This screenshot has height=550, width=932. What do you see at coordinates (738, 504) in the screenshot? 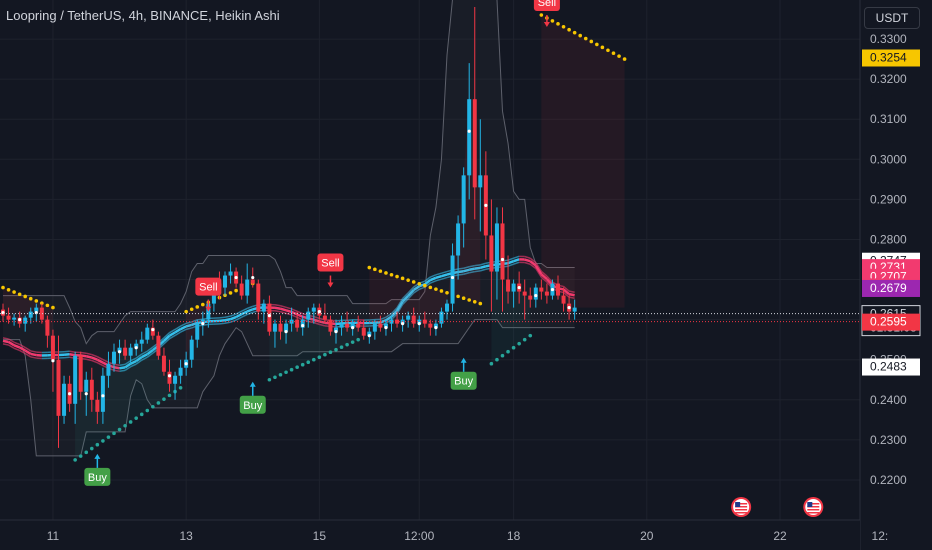
I see `flag-canton` at bounding box center [738, 504].